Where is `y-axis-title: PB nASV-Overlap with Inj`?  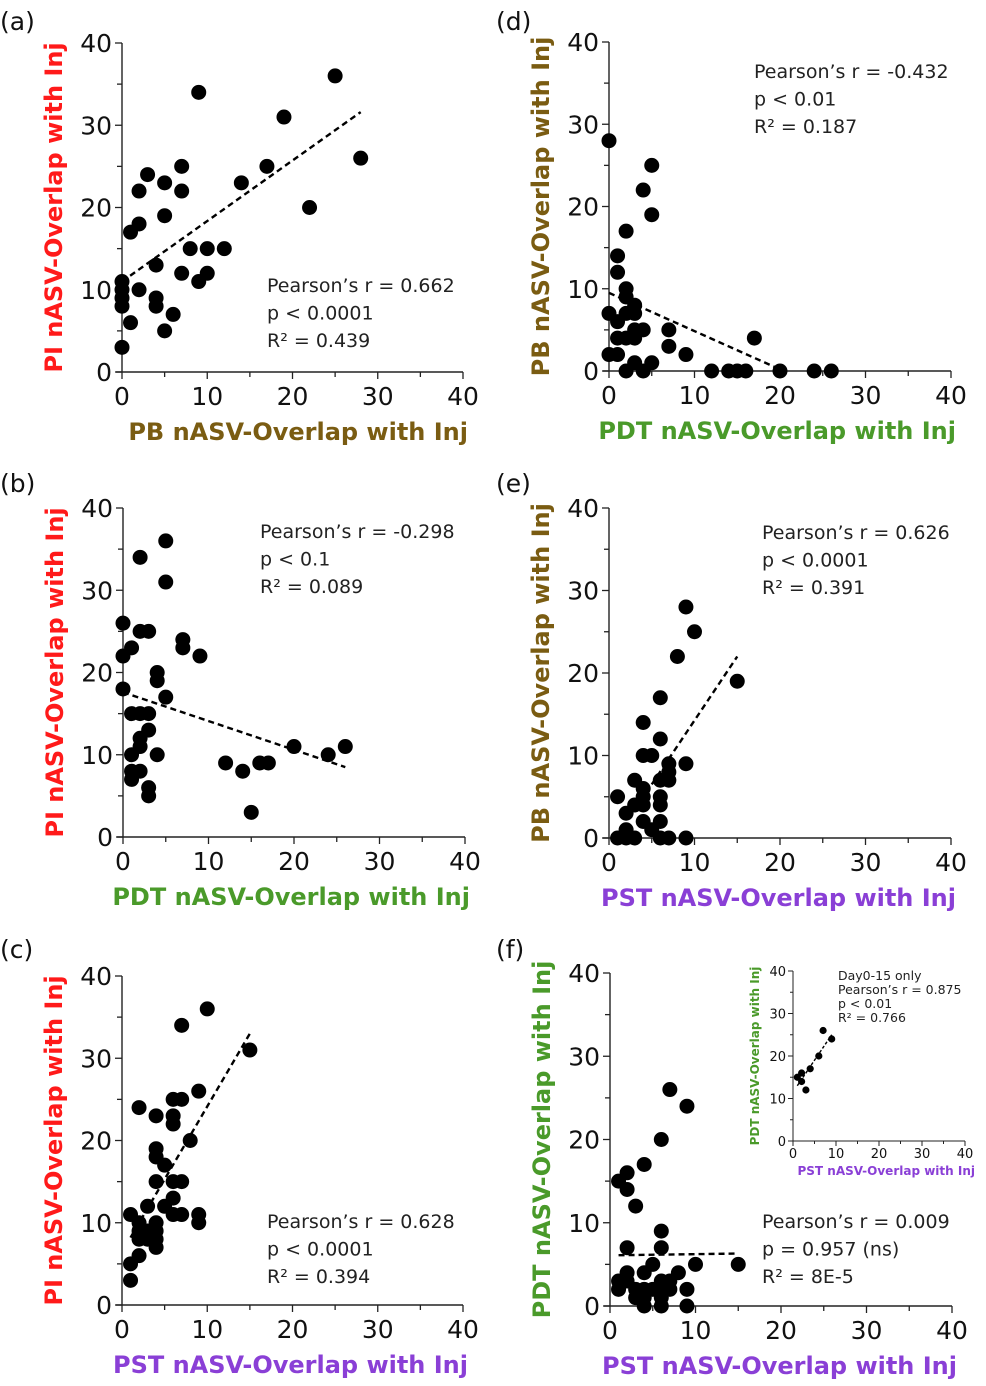 y-axis-title: PB nASV-Overlap with Inj is located at coordinates (541, 673).